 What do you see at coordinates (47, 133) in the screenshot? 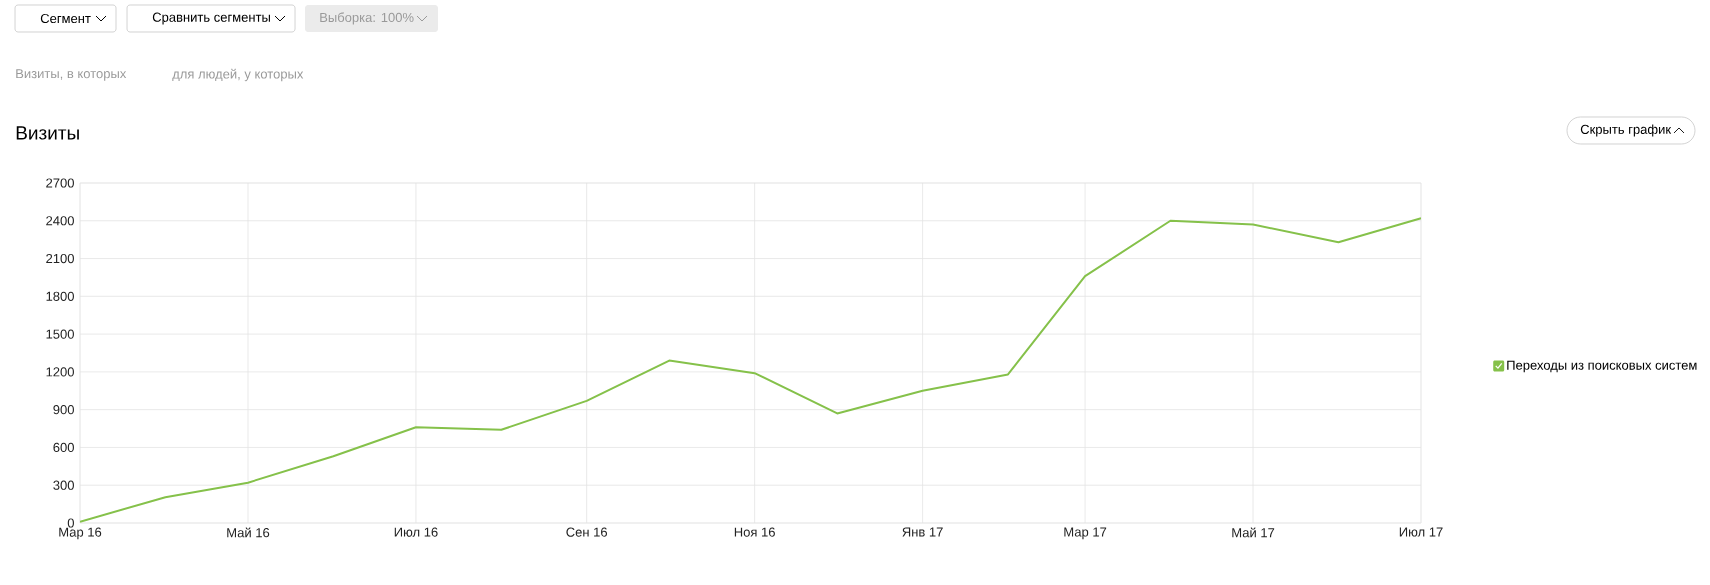
I see `chart-title: Визиты` at bounding box center [47, 133].